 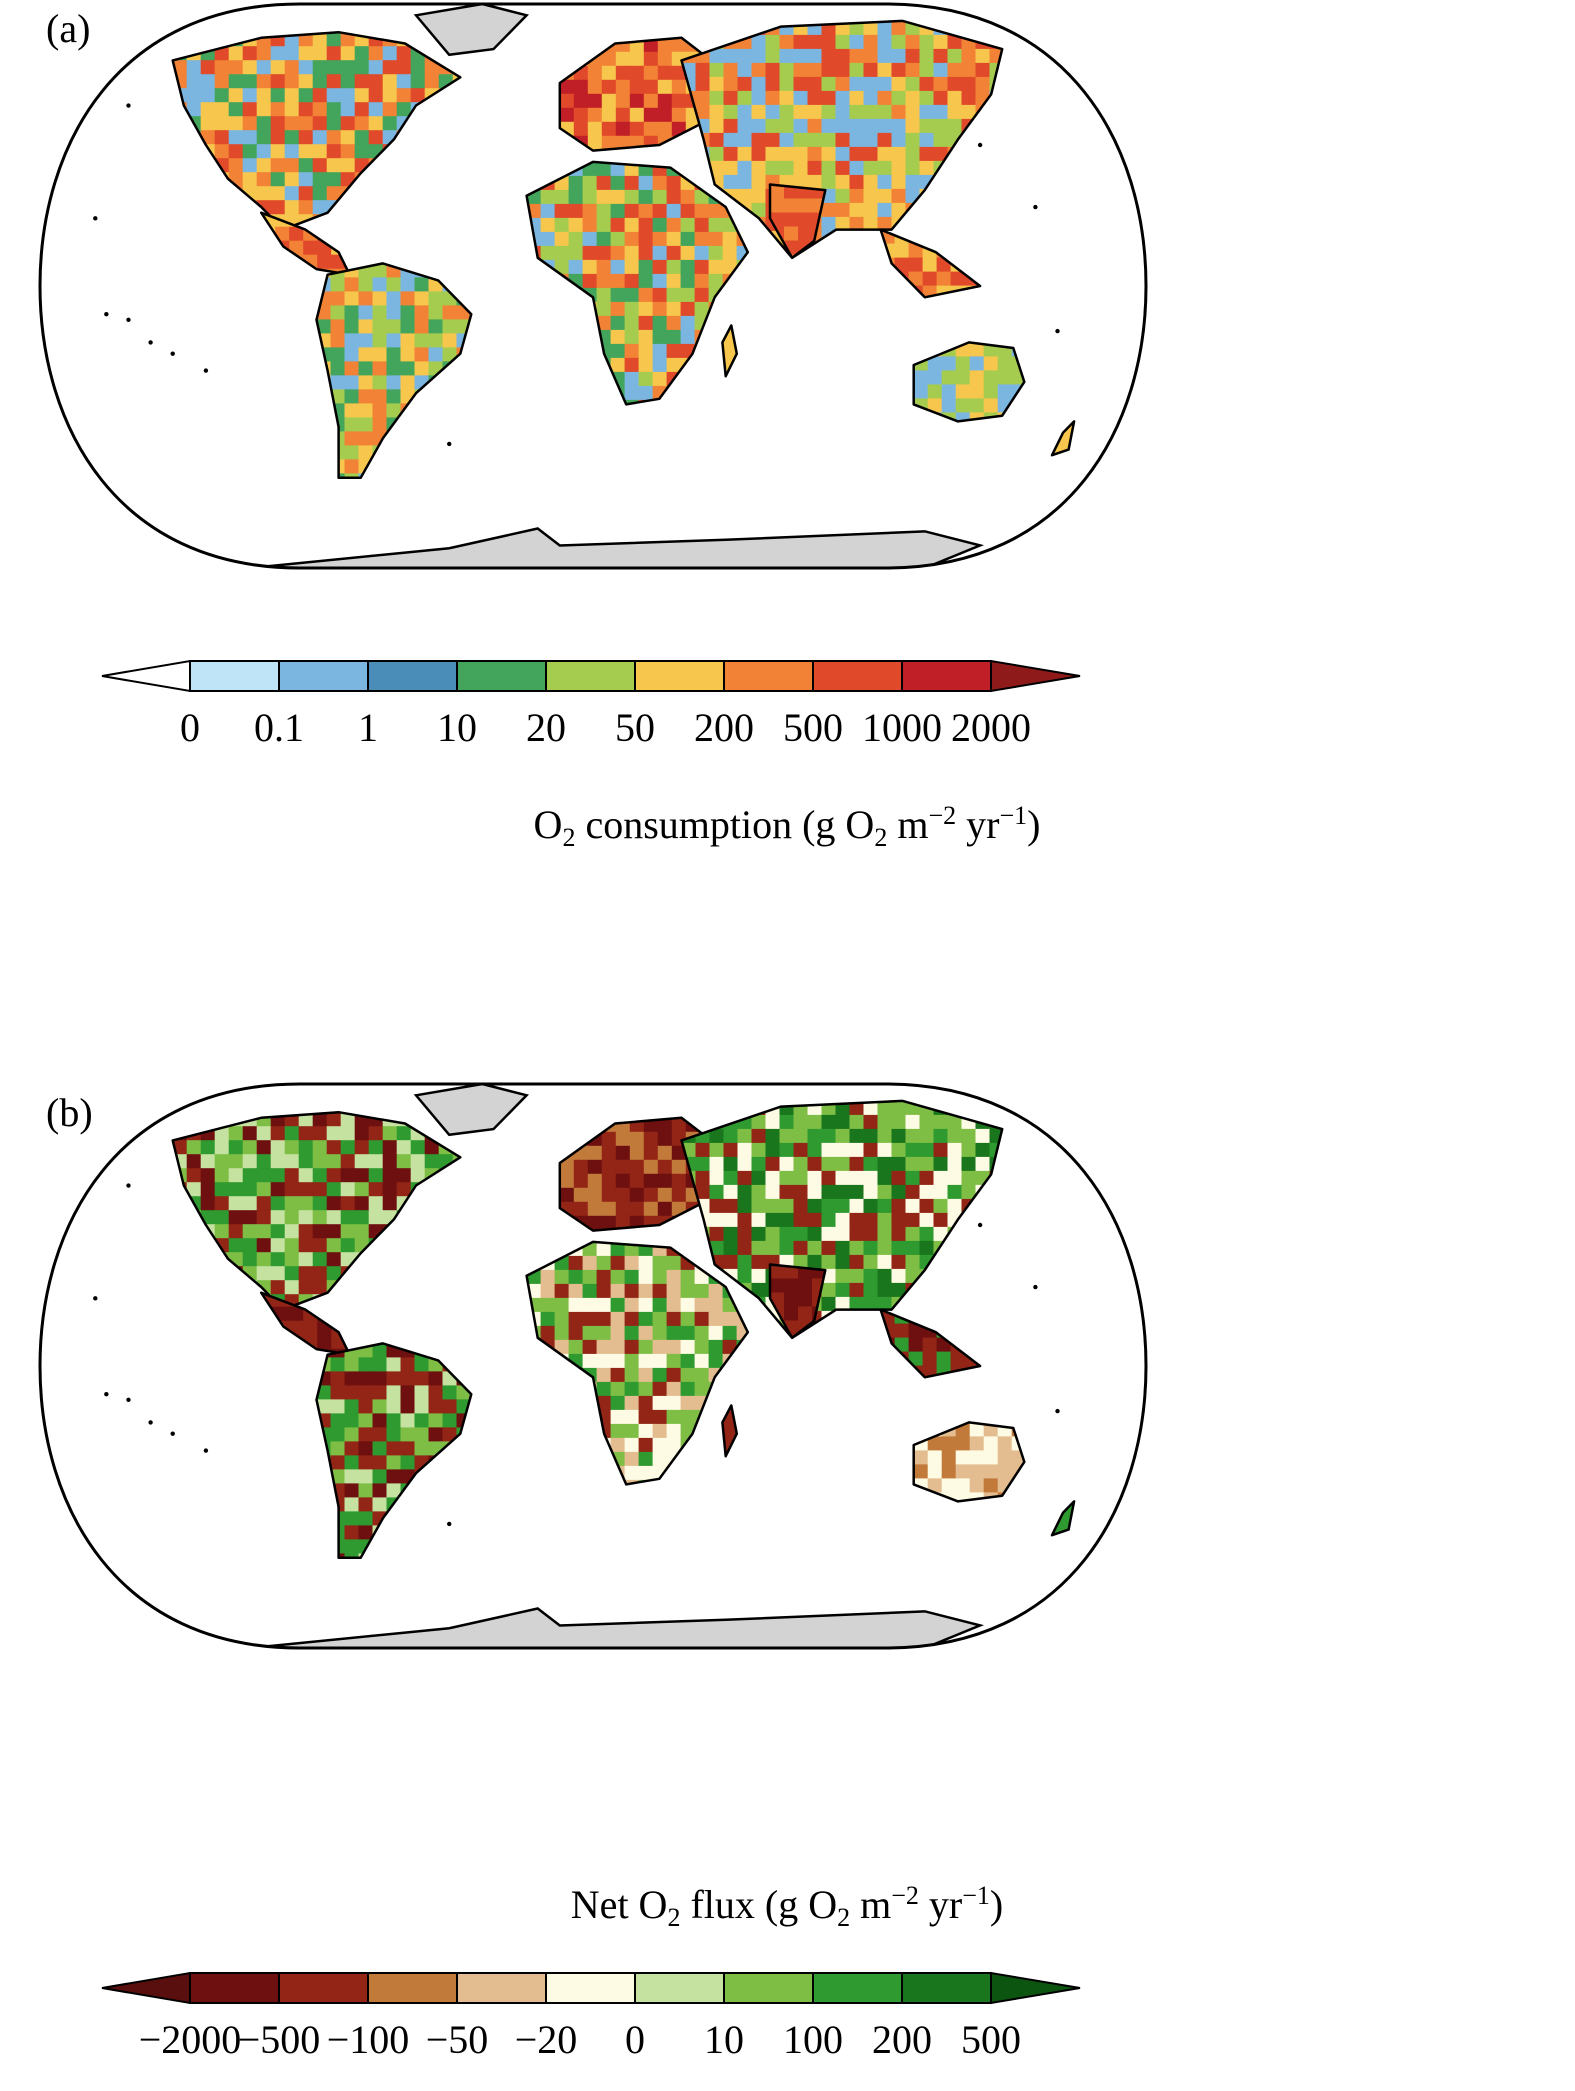 I want to click on b-colorbar-tick-label: −20, so click(x=546, y=2039).